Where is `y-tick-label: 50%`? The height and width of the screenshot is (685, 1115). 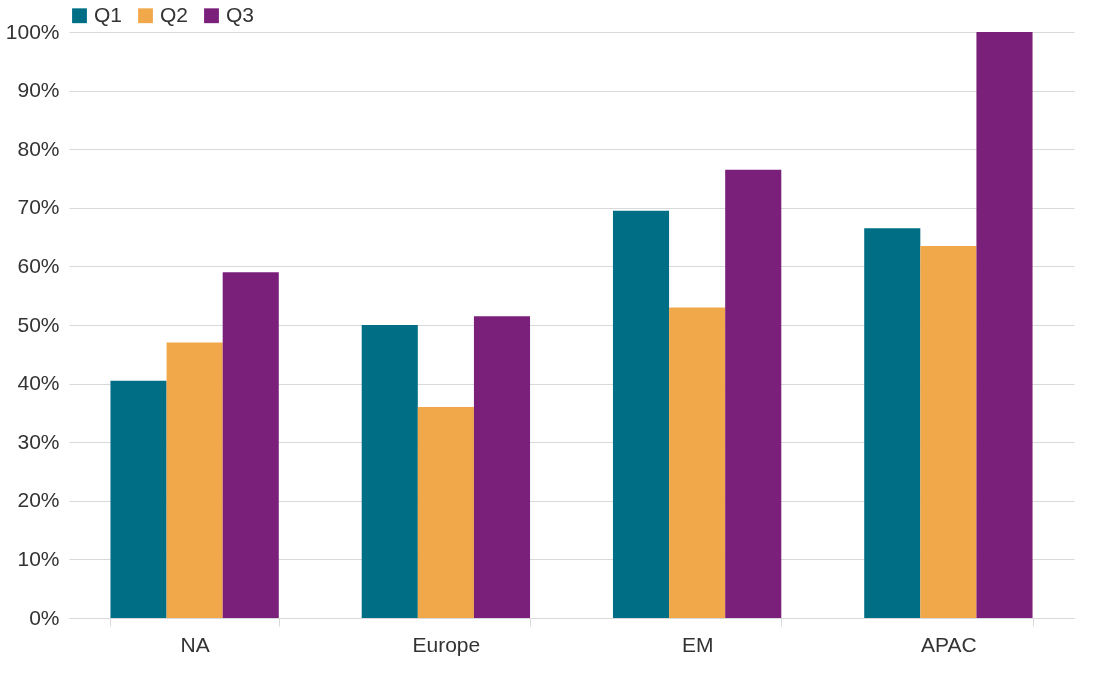 y-tick-label: 50% is located at coordinates (38, 324).